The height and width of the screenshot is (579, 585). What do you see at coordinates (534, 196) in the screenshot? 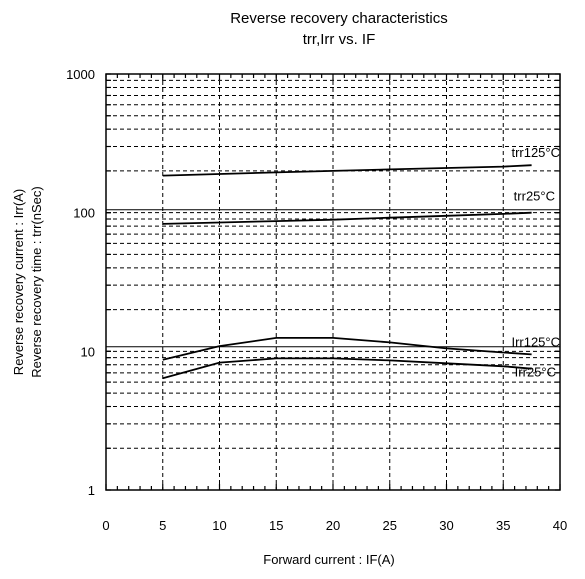
I see `series-label: trr25°C` at bounding box center [534, 196].